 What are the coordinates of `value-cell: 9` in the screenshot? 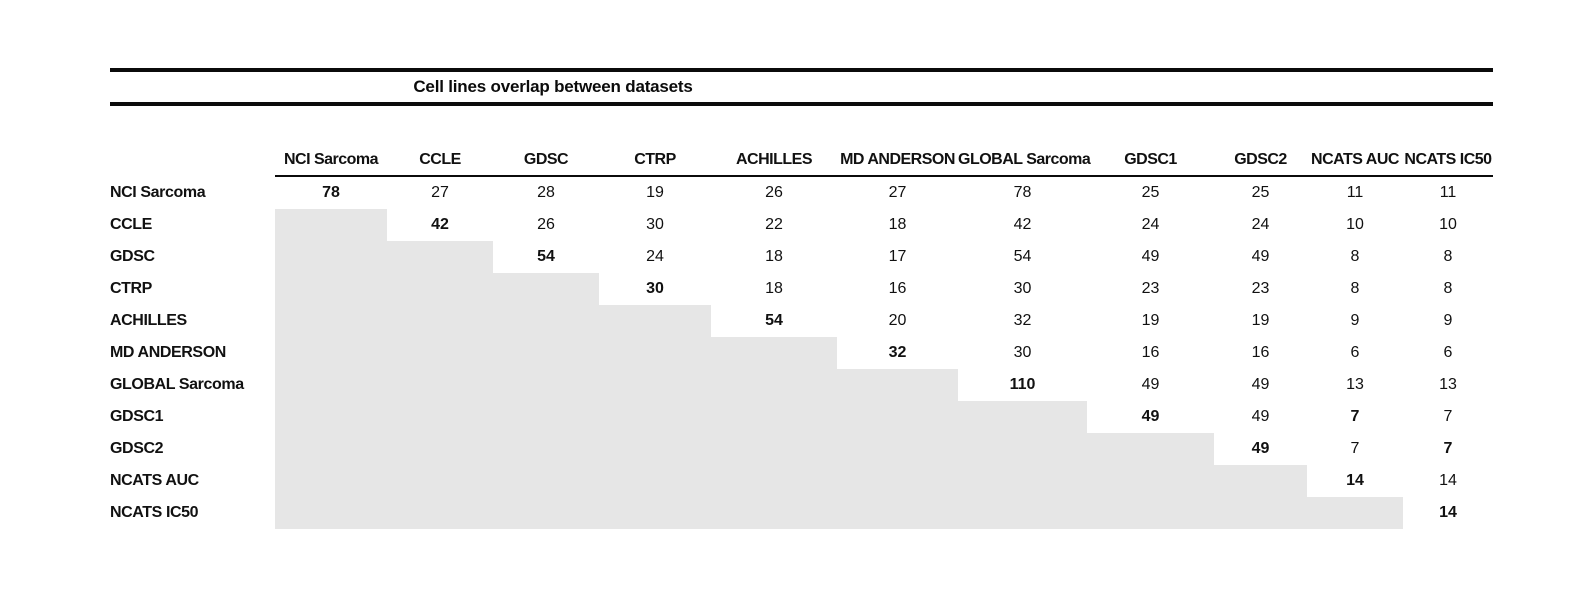 It's located at (1448, 320).